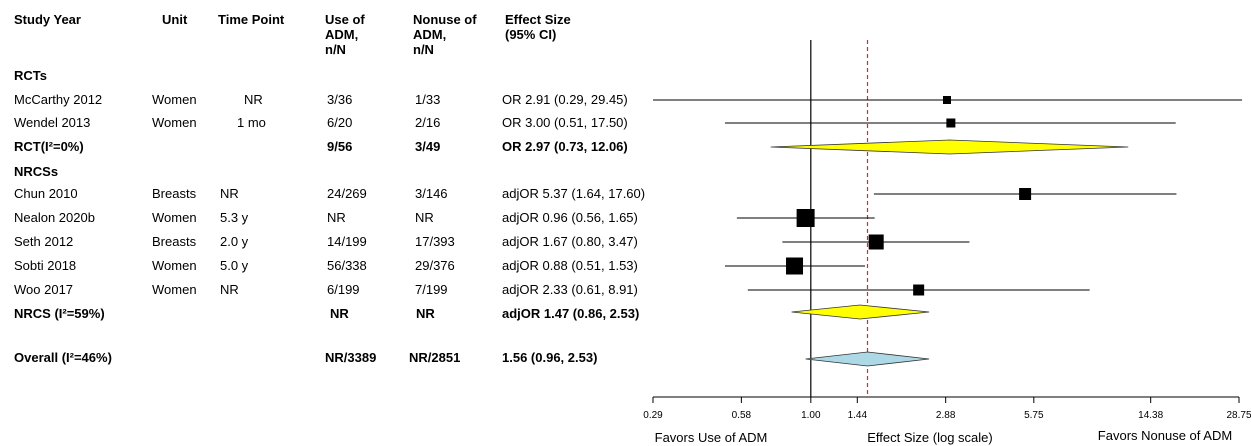 The height and width of the screenshot is (446, 1251). Describe the element at coordinates (430, 34) in the screenshot. I see `header-nonuse-line2: ADM,` at that location.